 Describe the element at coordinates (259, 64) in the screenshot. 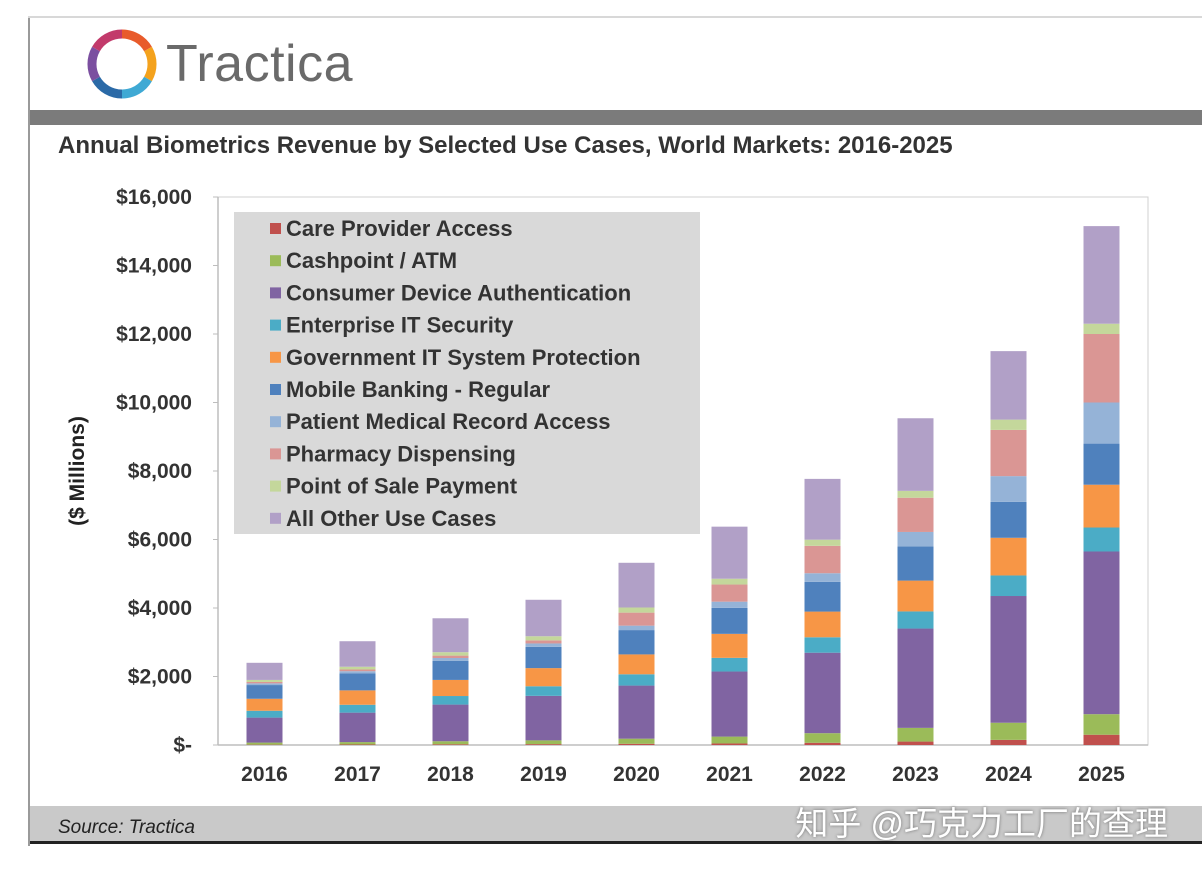

I see `brand-name: Tractica` at that location.